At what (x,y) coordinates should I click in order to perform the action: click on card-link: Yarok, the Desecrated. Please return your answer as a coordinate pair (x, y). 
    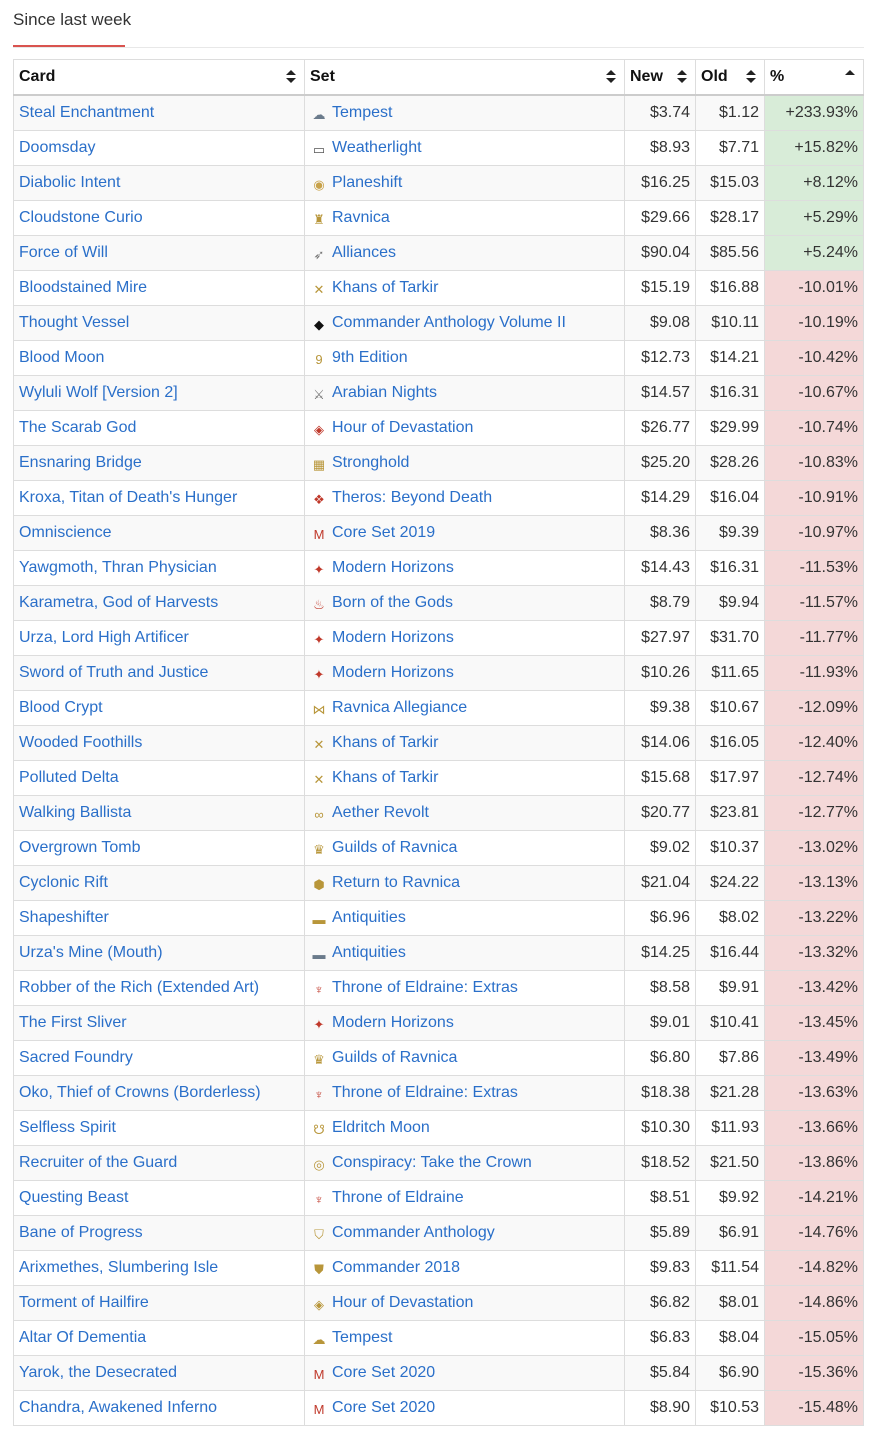
    Looking at the image, I should click on (98, 1372).